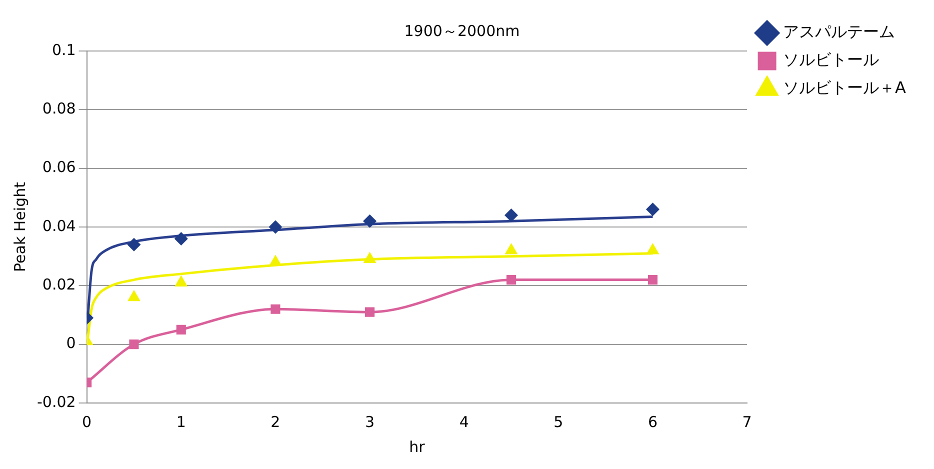 The height and width of the screenshot is (469, 934). Describe the element at coordinates (59, 225) in the screenshot. I see `y-tick-label: 0.04` at that location.